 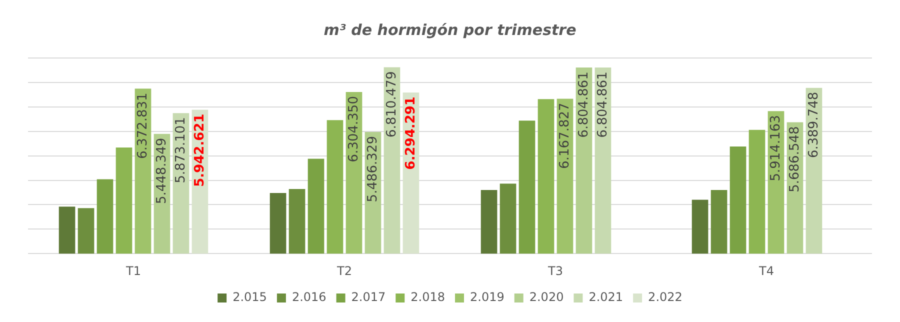 I want to click on legend-label: 2.020, so click(x=546, y=297).